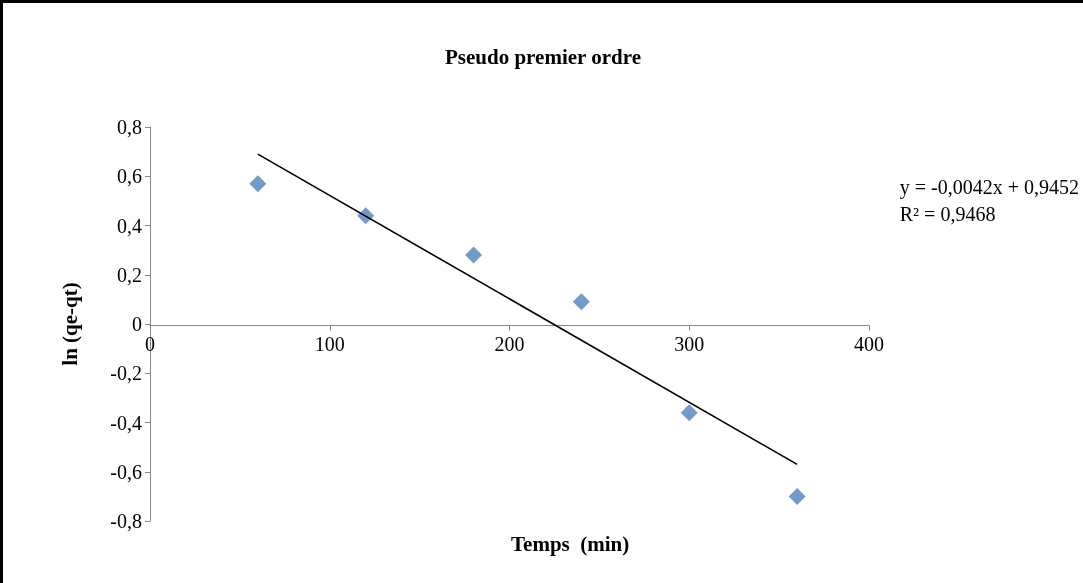 The image size is (1083, 583). I want to click on x-axis-title: Temps (min), so click(570, 543).